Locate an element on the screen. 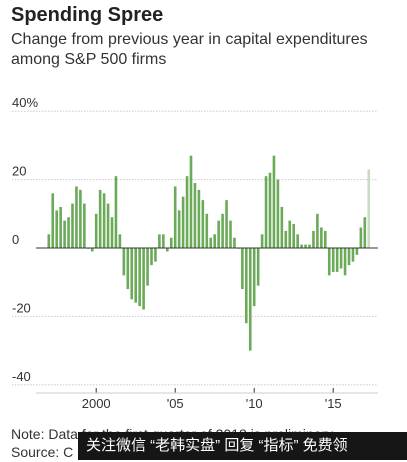 This screenshot has height=462, width=407. x-tick-label: '05 is located at coordinates (175, 403).